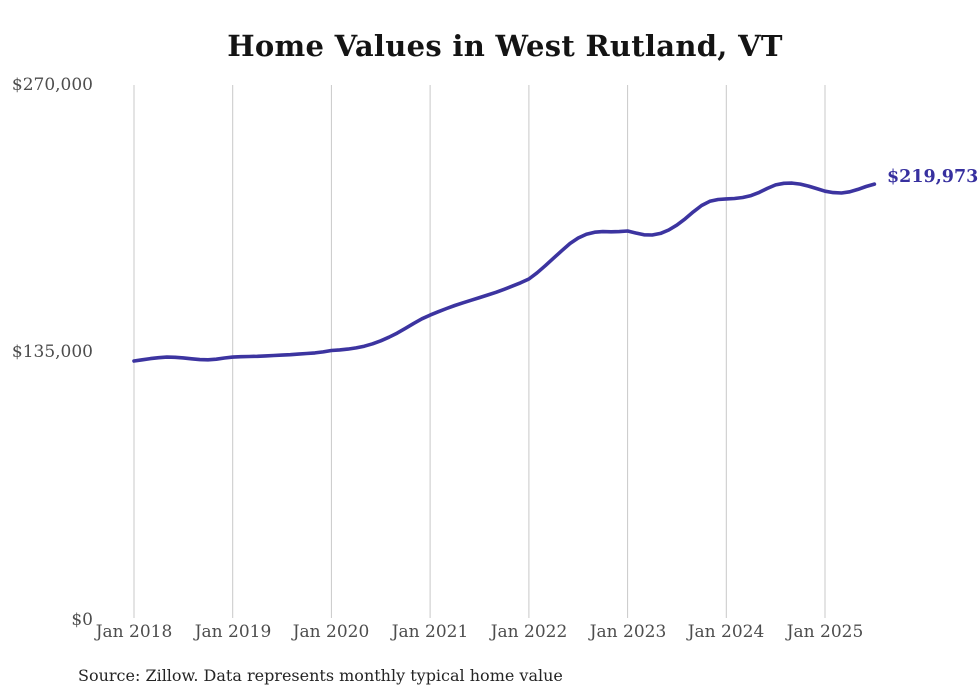  I want to click on x-axis-tick-label: Jan 2018, so click(134, 632).